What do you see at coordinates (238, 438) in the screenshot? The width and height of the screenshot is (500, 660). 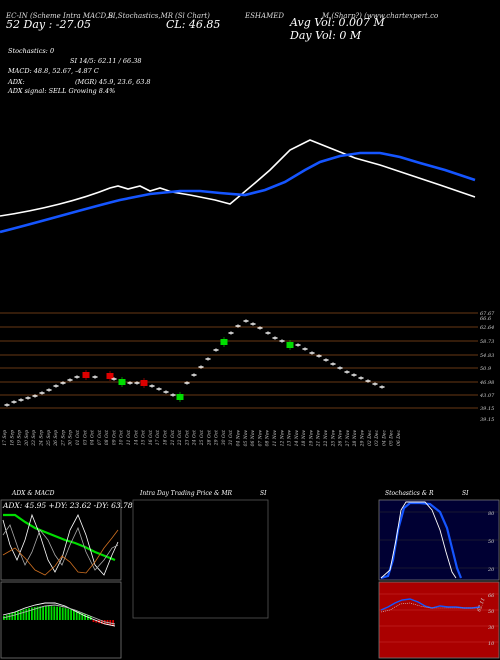 I see `date-tick-label: 04 Nov` at bounding box center [238, 438].